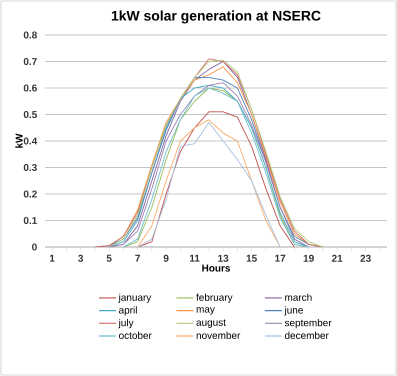 This screenshot has width=397, height=376. Describe the element at coordinates (216, 268) in the screenshot. I see `x-axis-title: Hours` at that location.